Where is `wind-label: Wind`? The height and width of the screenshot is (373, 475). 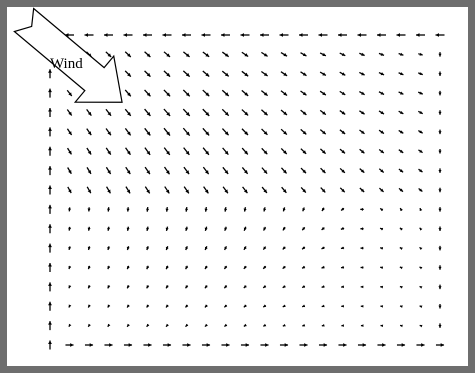
wind-label: Wind is located at coordinates (66, 64).